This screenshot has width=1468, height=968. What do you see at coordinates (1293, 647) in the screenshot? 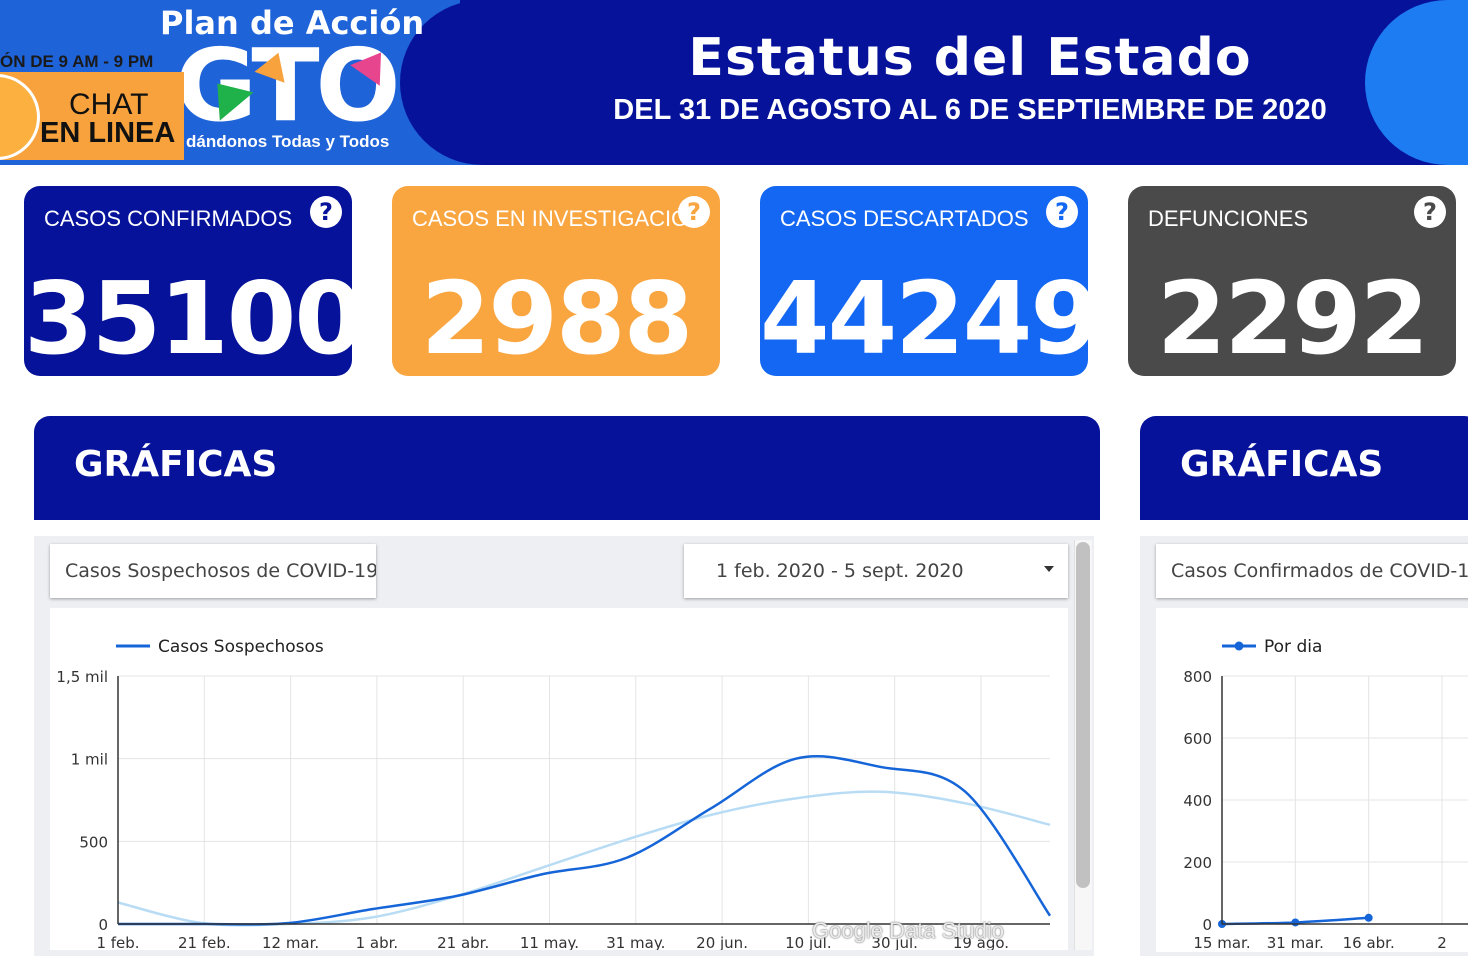
I see `legend-label: Por dia` at bounding box center [1293, 647].